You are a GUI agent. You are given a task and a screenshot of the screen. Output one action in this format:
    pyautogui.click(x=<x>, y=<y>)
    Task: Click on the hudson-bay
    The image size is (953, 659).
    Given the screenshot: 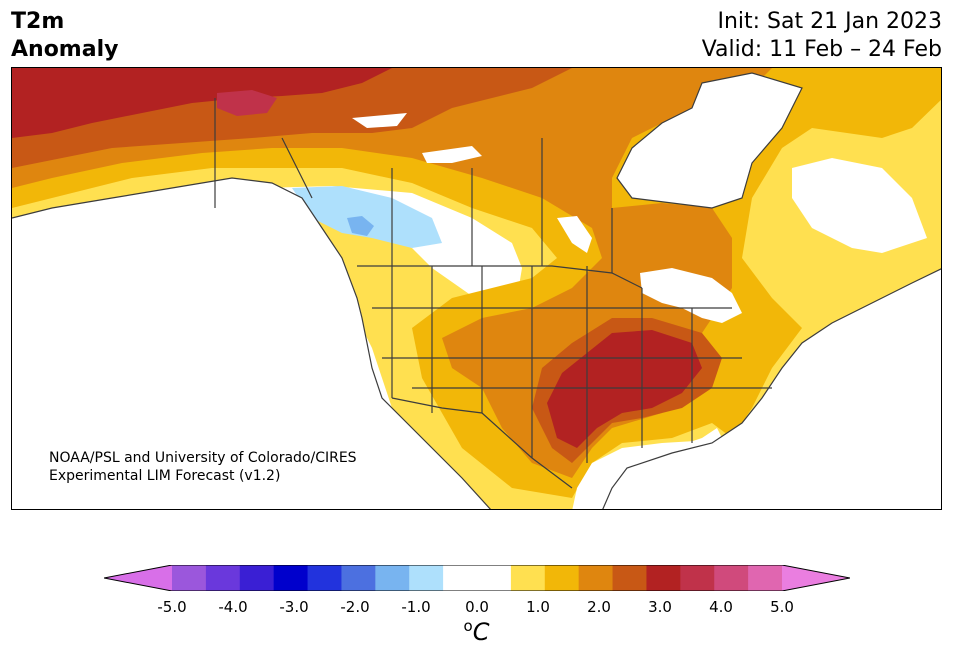 What is the action you would take?
    pyautogui.click(x=709, y=140)
    